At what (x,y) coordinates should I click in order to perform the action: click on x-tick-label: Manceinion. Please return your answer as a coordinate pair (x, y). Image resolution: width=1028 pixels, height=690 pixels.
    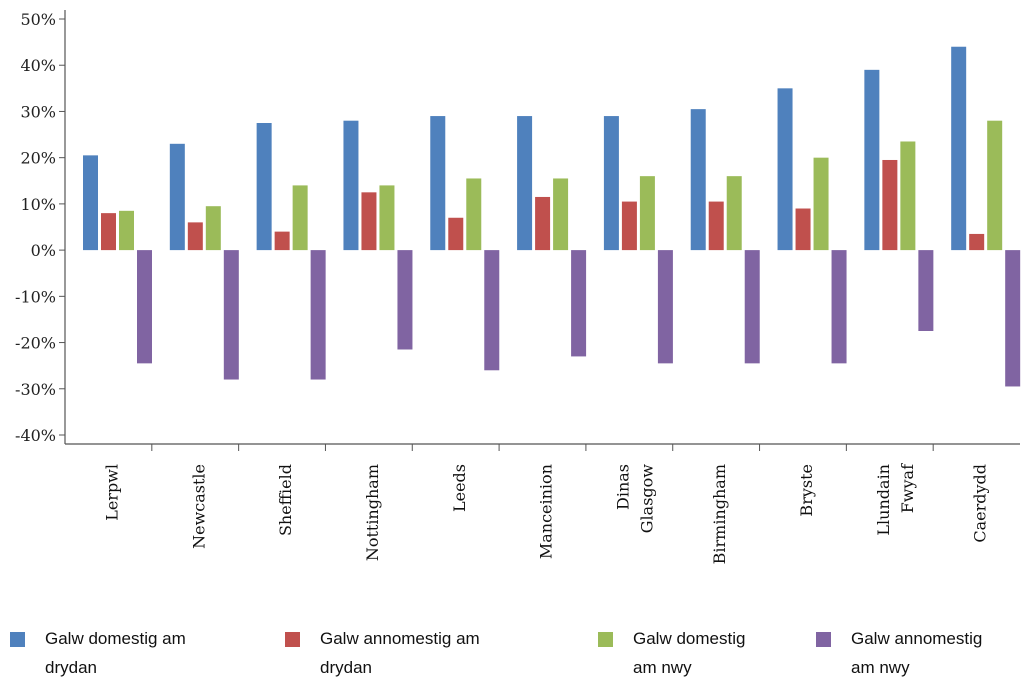
    Looking at the image, I should click on (546, 511).